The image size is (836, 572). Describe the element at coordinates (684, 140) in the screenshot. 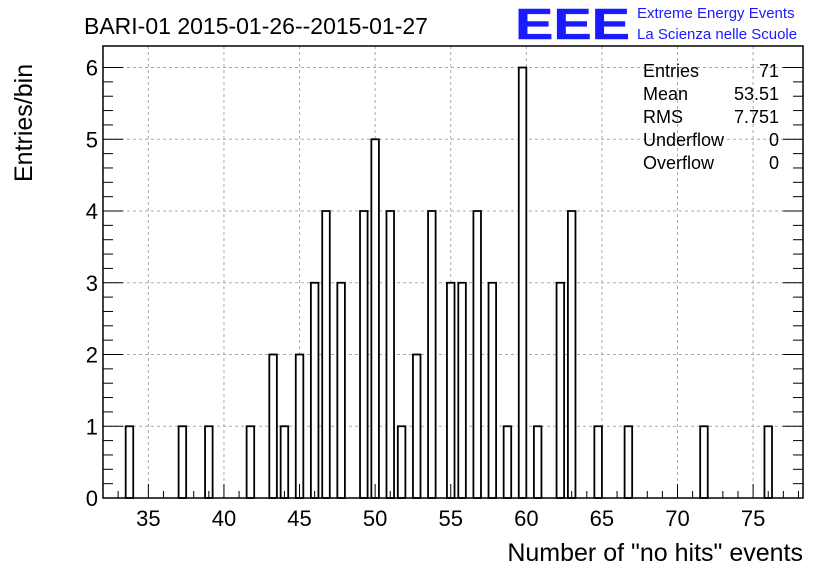

I see `stats-label-underflow: Underflow` at that location.